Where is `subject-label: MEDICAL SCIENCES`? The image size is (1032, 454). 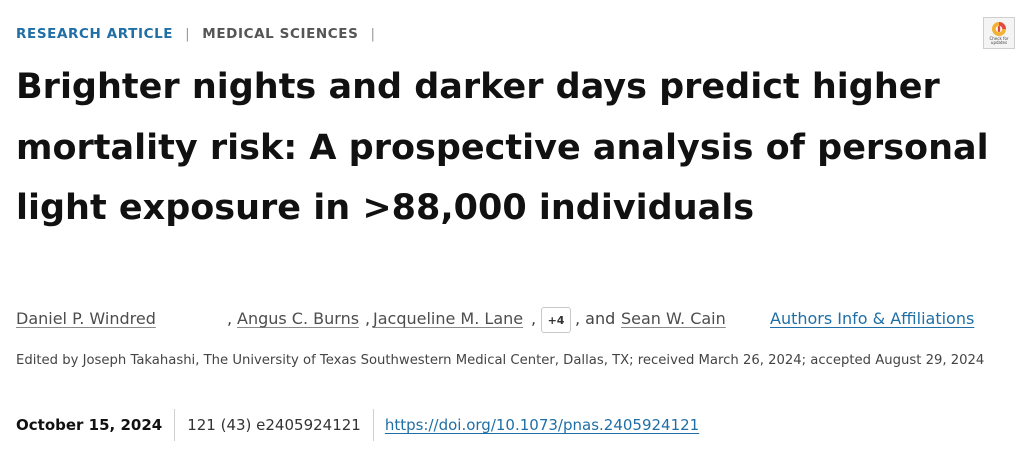 subject-label: MEDICAL SCIENCES is located at coordinates (280, 34).